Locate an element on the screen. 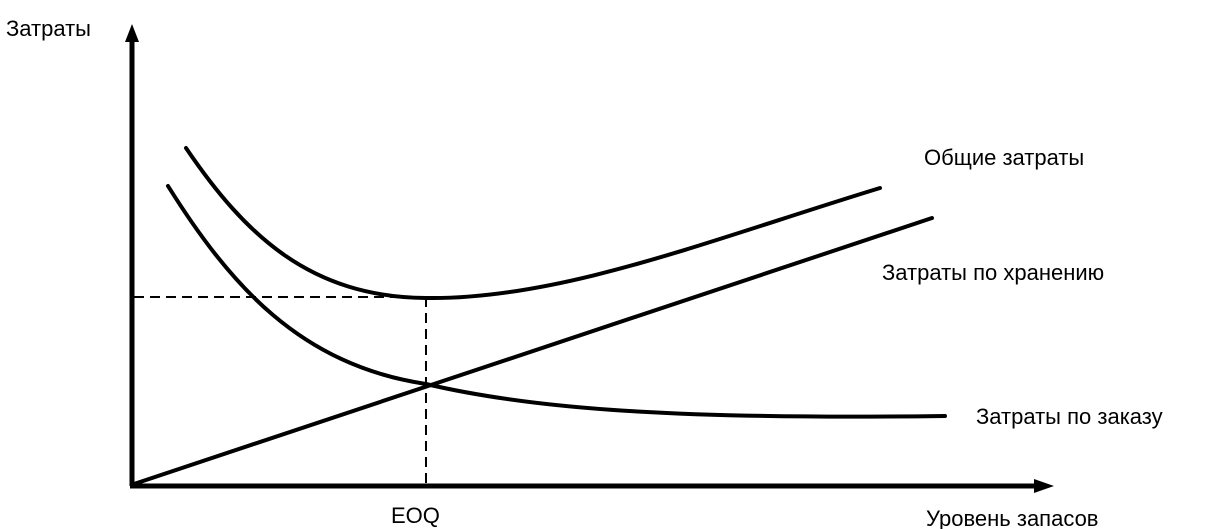 The image size is (1207, 529). x-axis-arrow-icon is located at coordinates (1044, 486).